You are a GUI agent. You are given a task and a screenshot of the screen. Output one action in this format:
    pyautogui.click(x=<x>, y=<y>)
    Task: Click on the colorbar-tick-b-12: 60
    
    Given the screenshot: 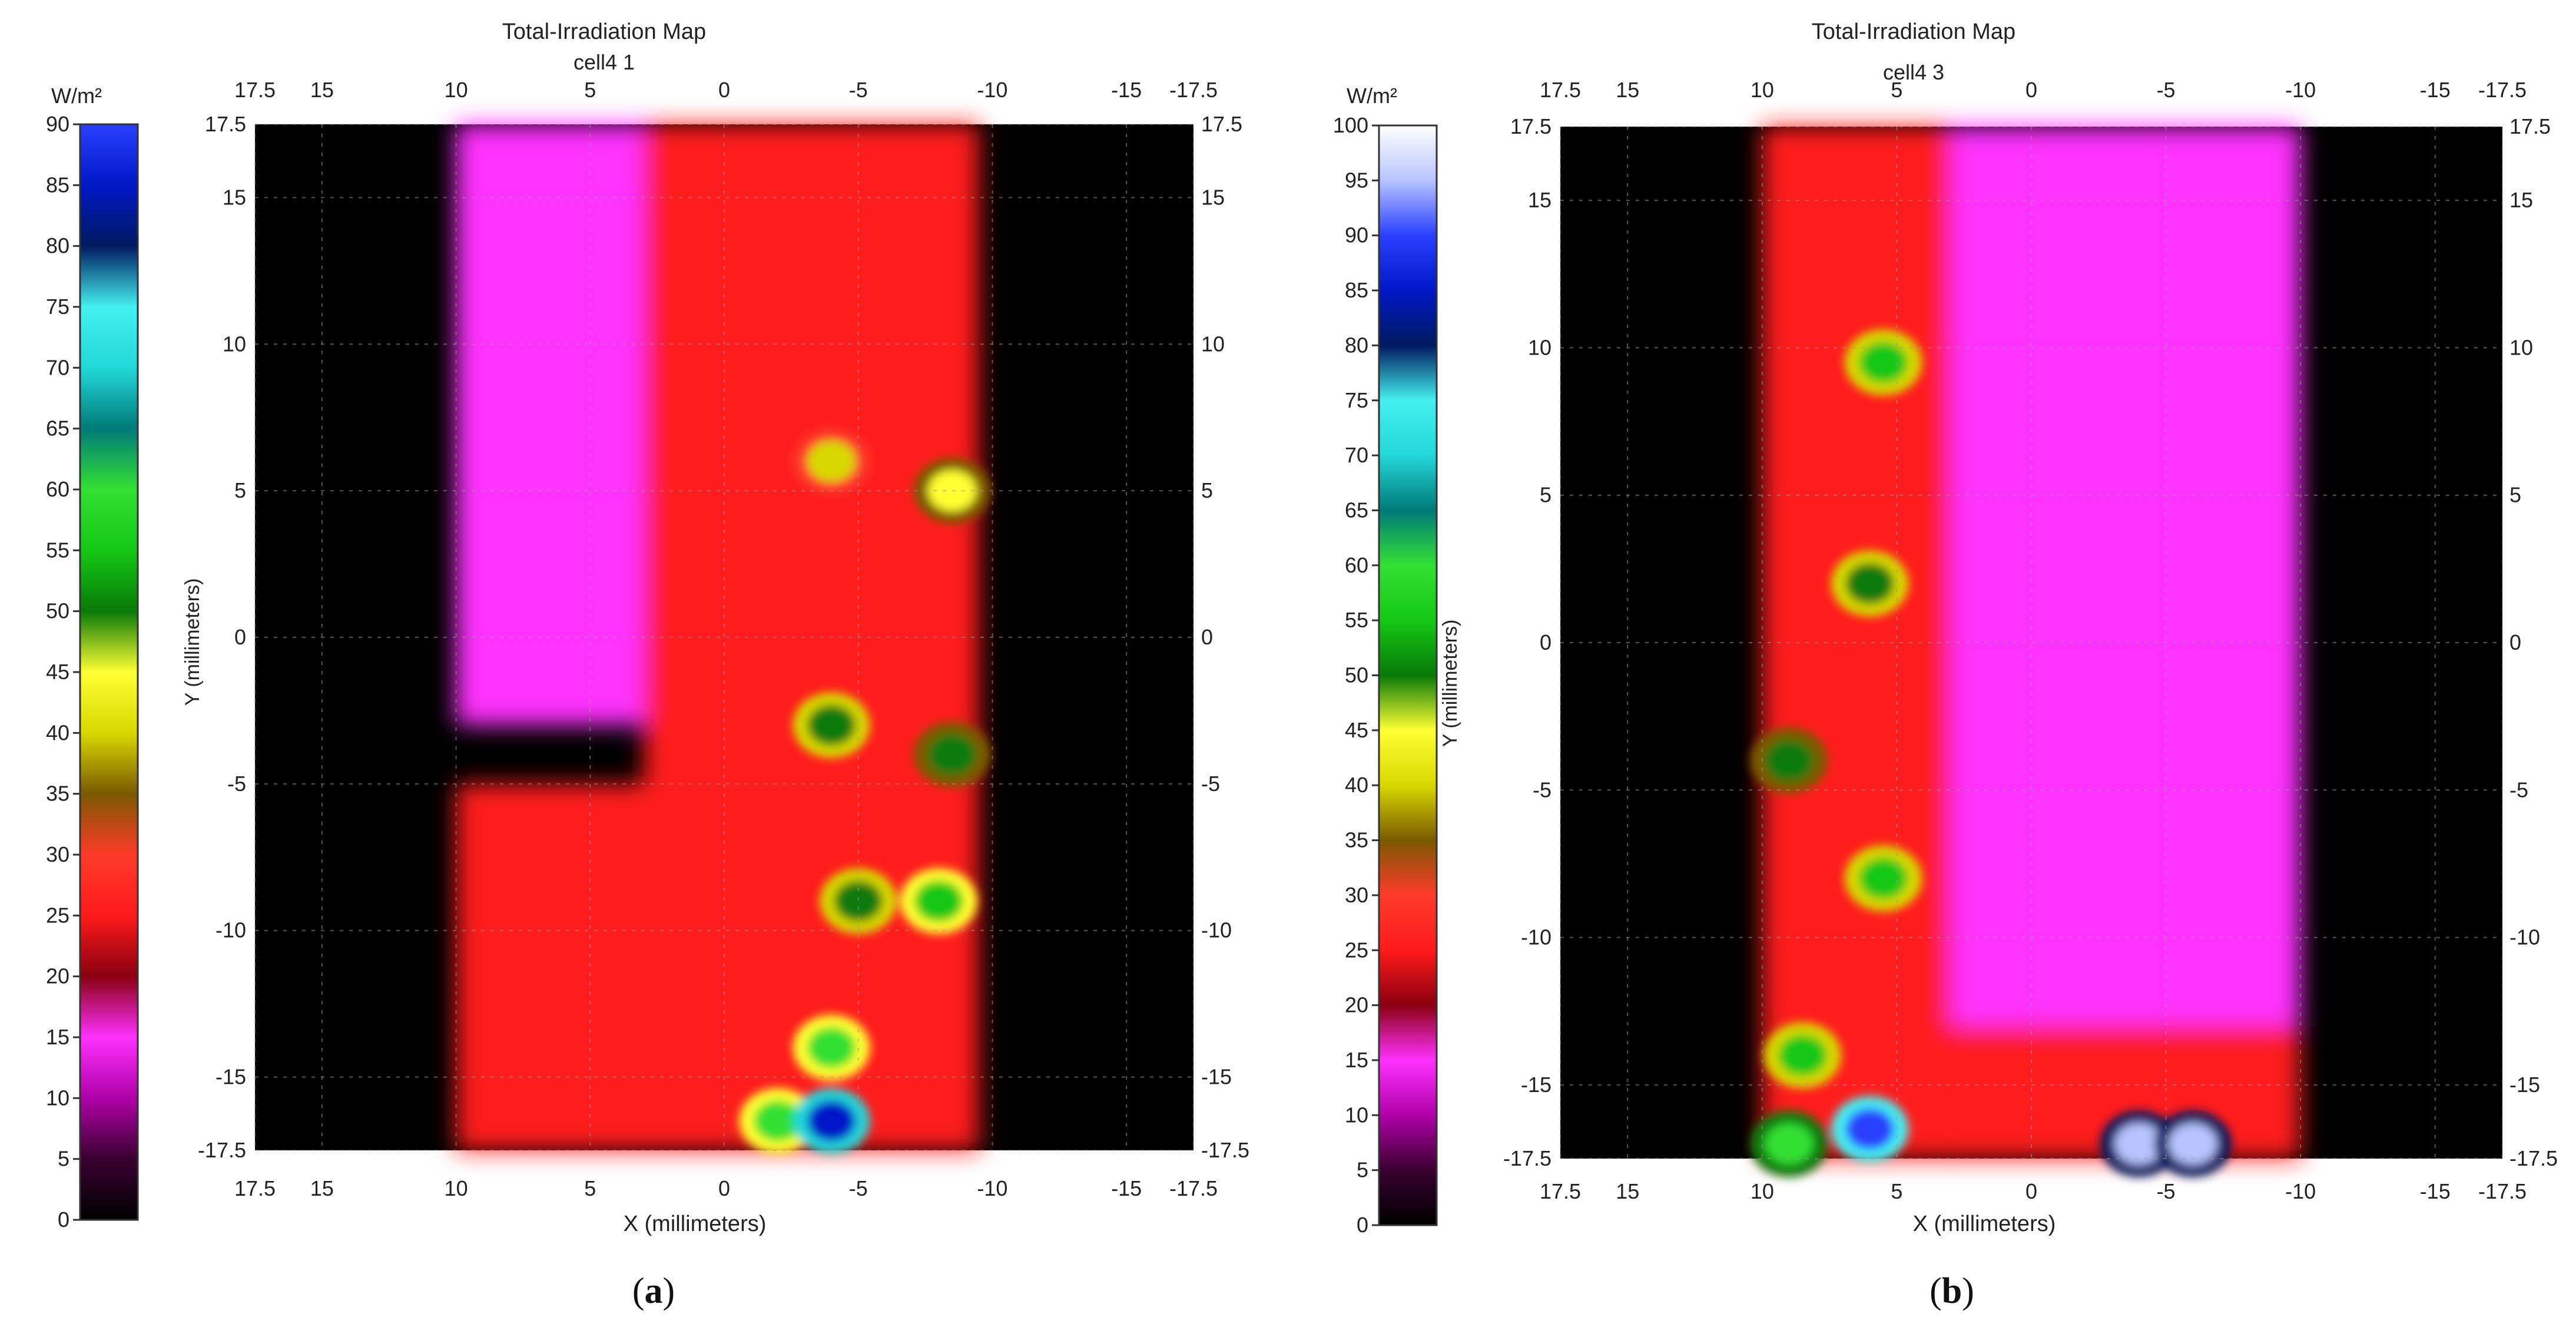 What is the action you would take?
    pyautogui.click(x=1356, y=565)
    